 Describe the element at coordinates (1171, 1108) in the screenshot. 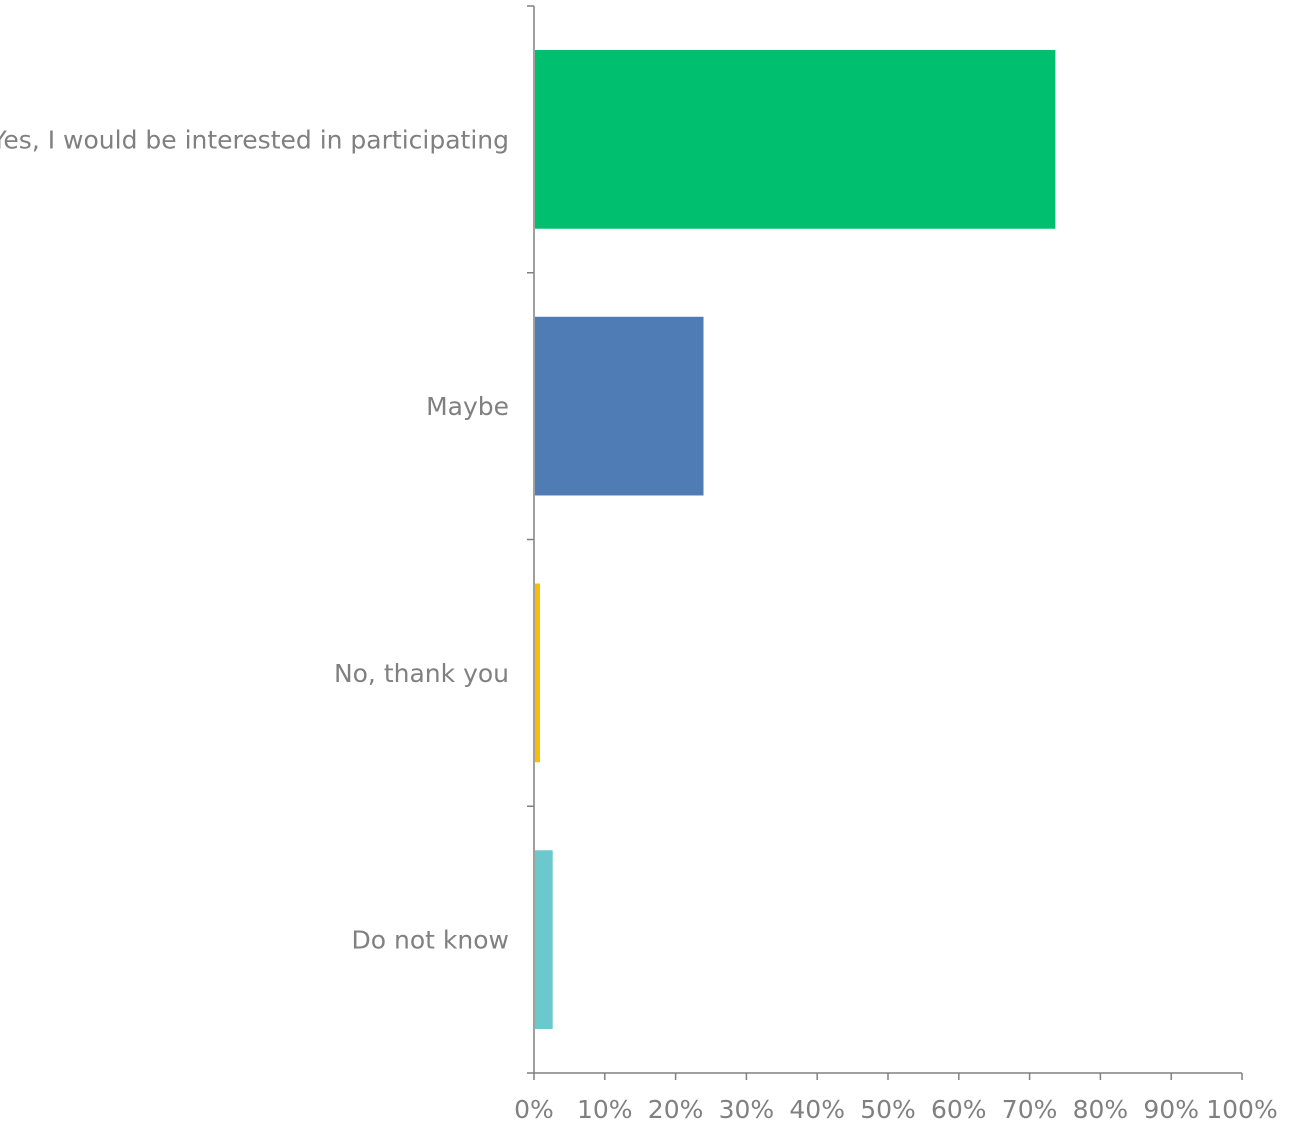

I see `x-tick-label-90: 90%` at that location.